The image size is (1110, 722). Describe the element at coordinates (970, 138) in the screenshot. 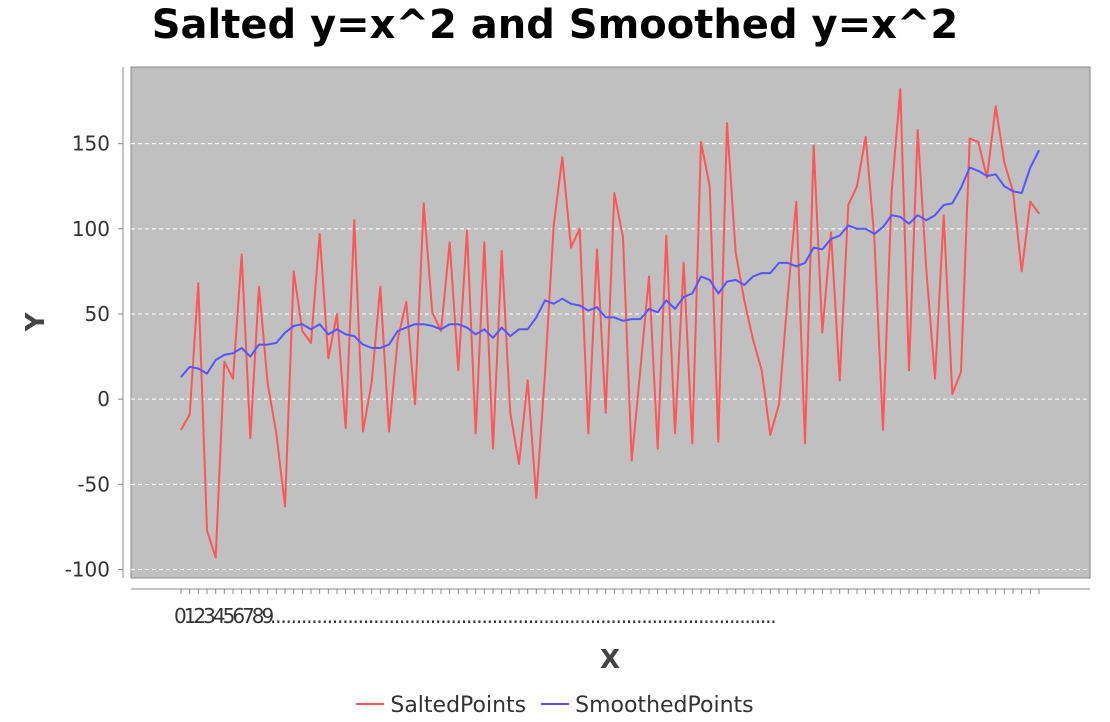

I see `data-point-SaltedPoints: 153` at that location.